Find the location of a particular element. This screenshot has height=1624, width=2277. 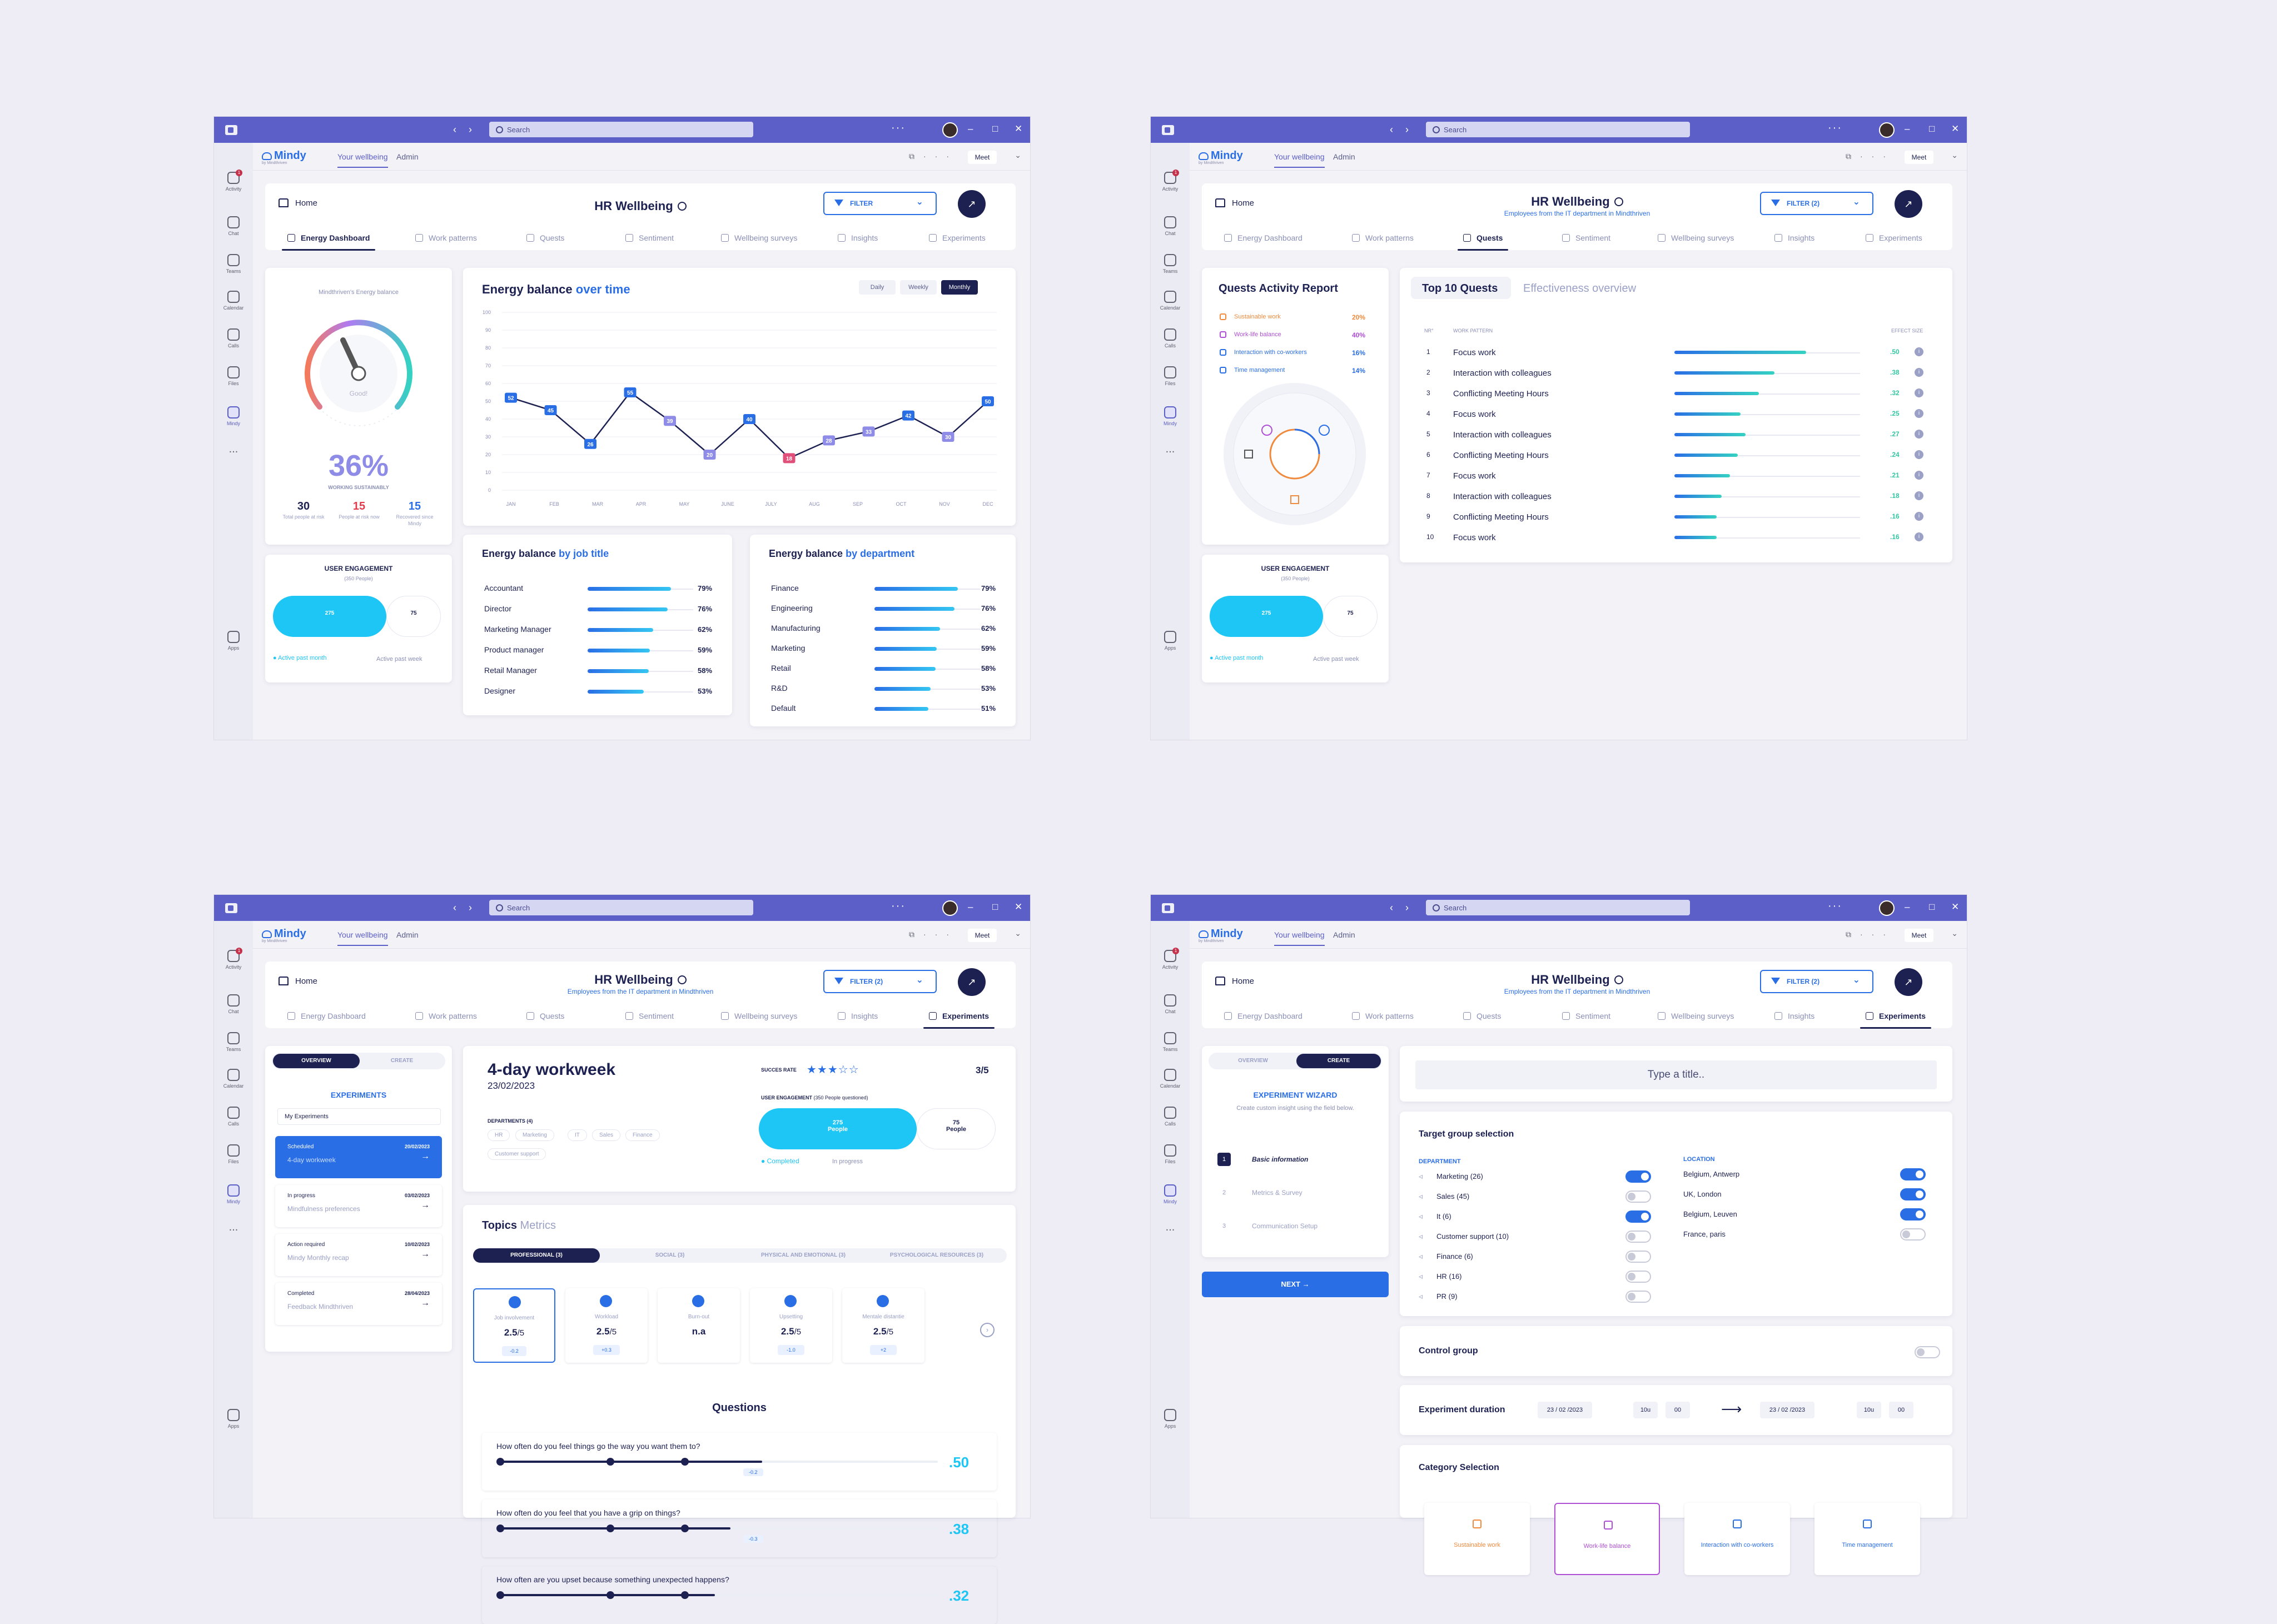

step-label: Basic information is located at coordinates (1280, 1159).